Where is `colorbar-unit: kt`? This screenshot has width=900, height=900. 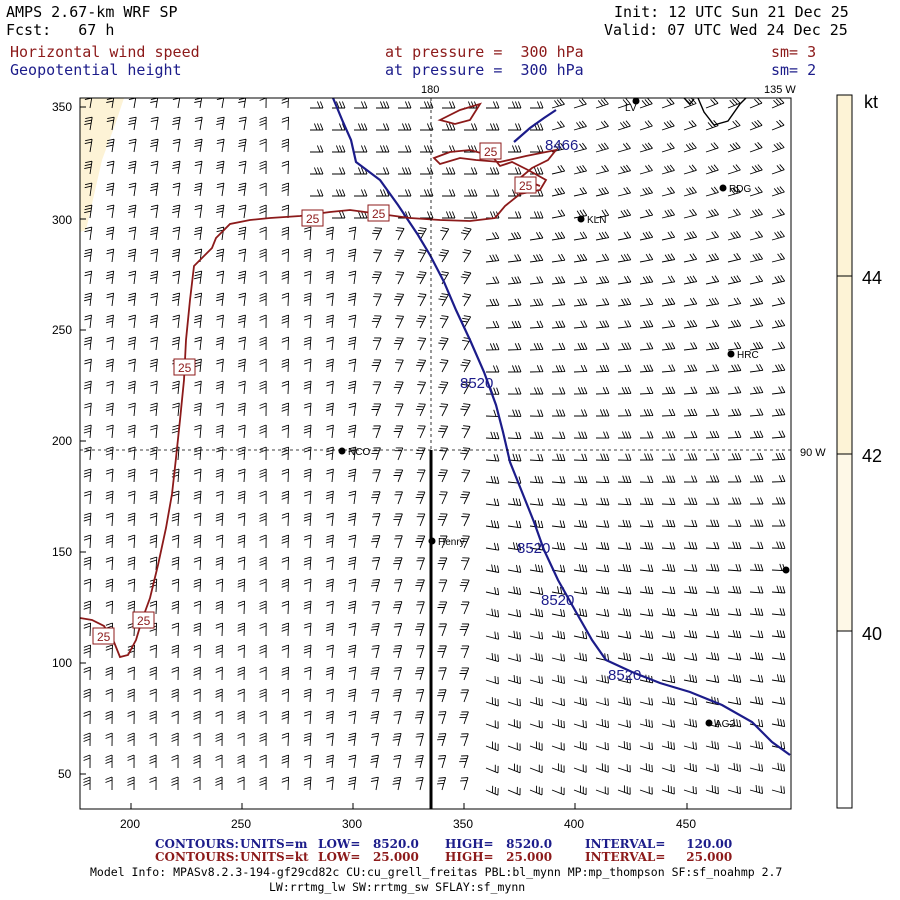 colorbar-unit: kt is located at coordinates (871, 102).